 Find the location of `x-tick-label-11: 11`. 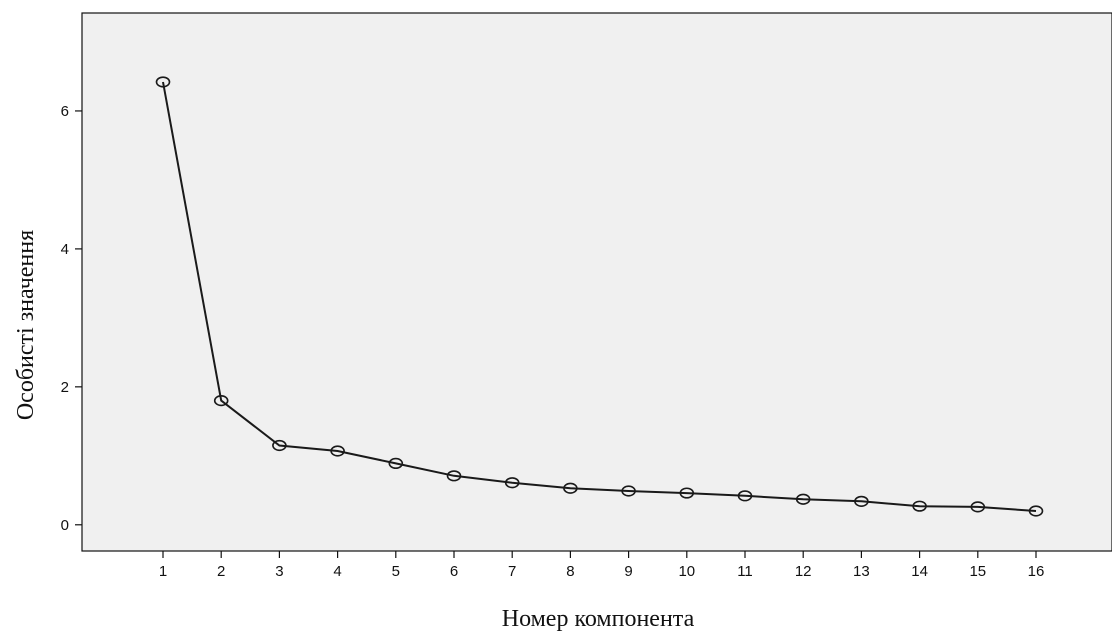

x-tick-label-11: 11 is located at coordinates (745, 571).